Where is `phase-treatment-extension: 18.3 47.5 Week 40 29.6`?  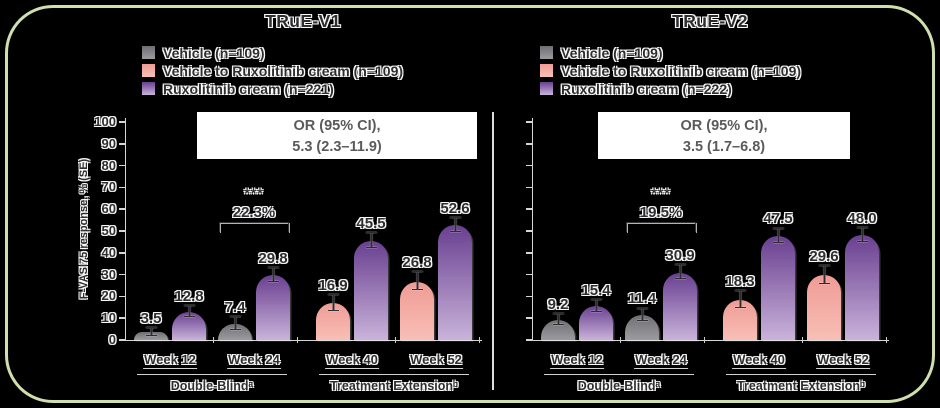 phase-treatment-extension: 18.3 47.5 Week 40 29.6 is located at coordinates (805, 255).